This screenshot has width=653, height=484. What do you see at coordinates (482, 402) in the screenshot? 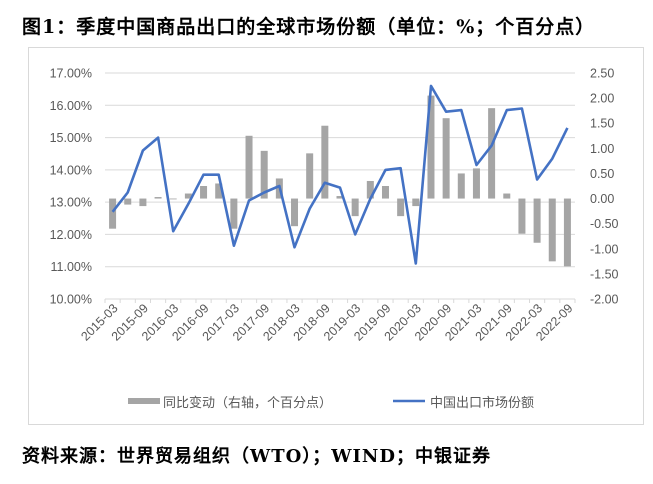
I see `legend-line-label: 中国出口市场份额` at bounding box center [482, 402].